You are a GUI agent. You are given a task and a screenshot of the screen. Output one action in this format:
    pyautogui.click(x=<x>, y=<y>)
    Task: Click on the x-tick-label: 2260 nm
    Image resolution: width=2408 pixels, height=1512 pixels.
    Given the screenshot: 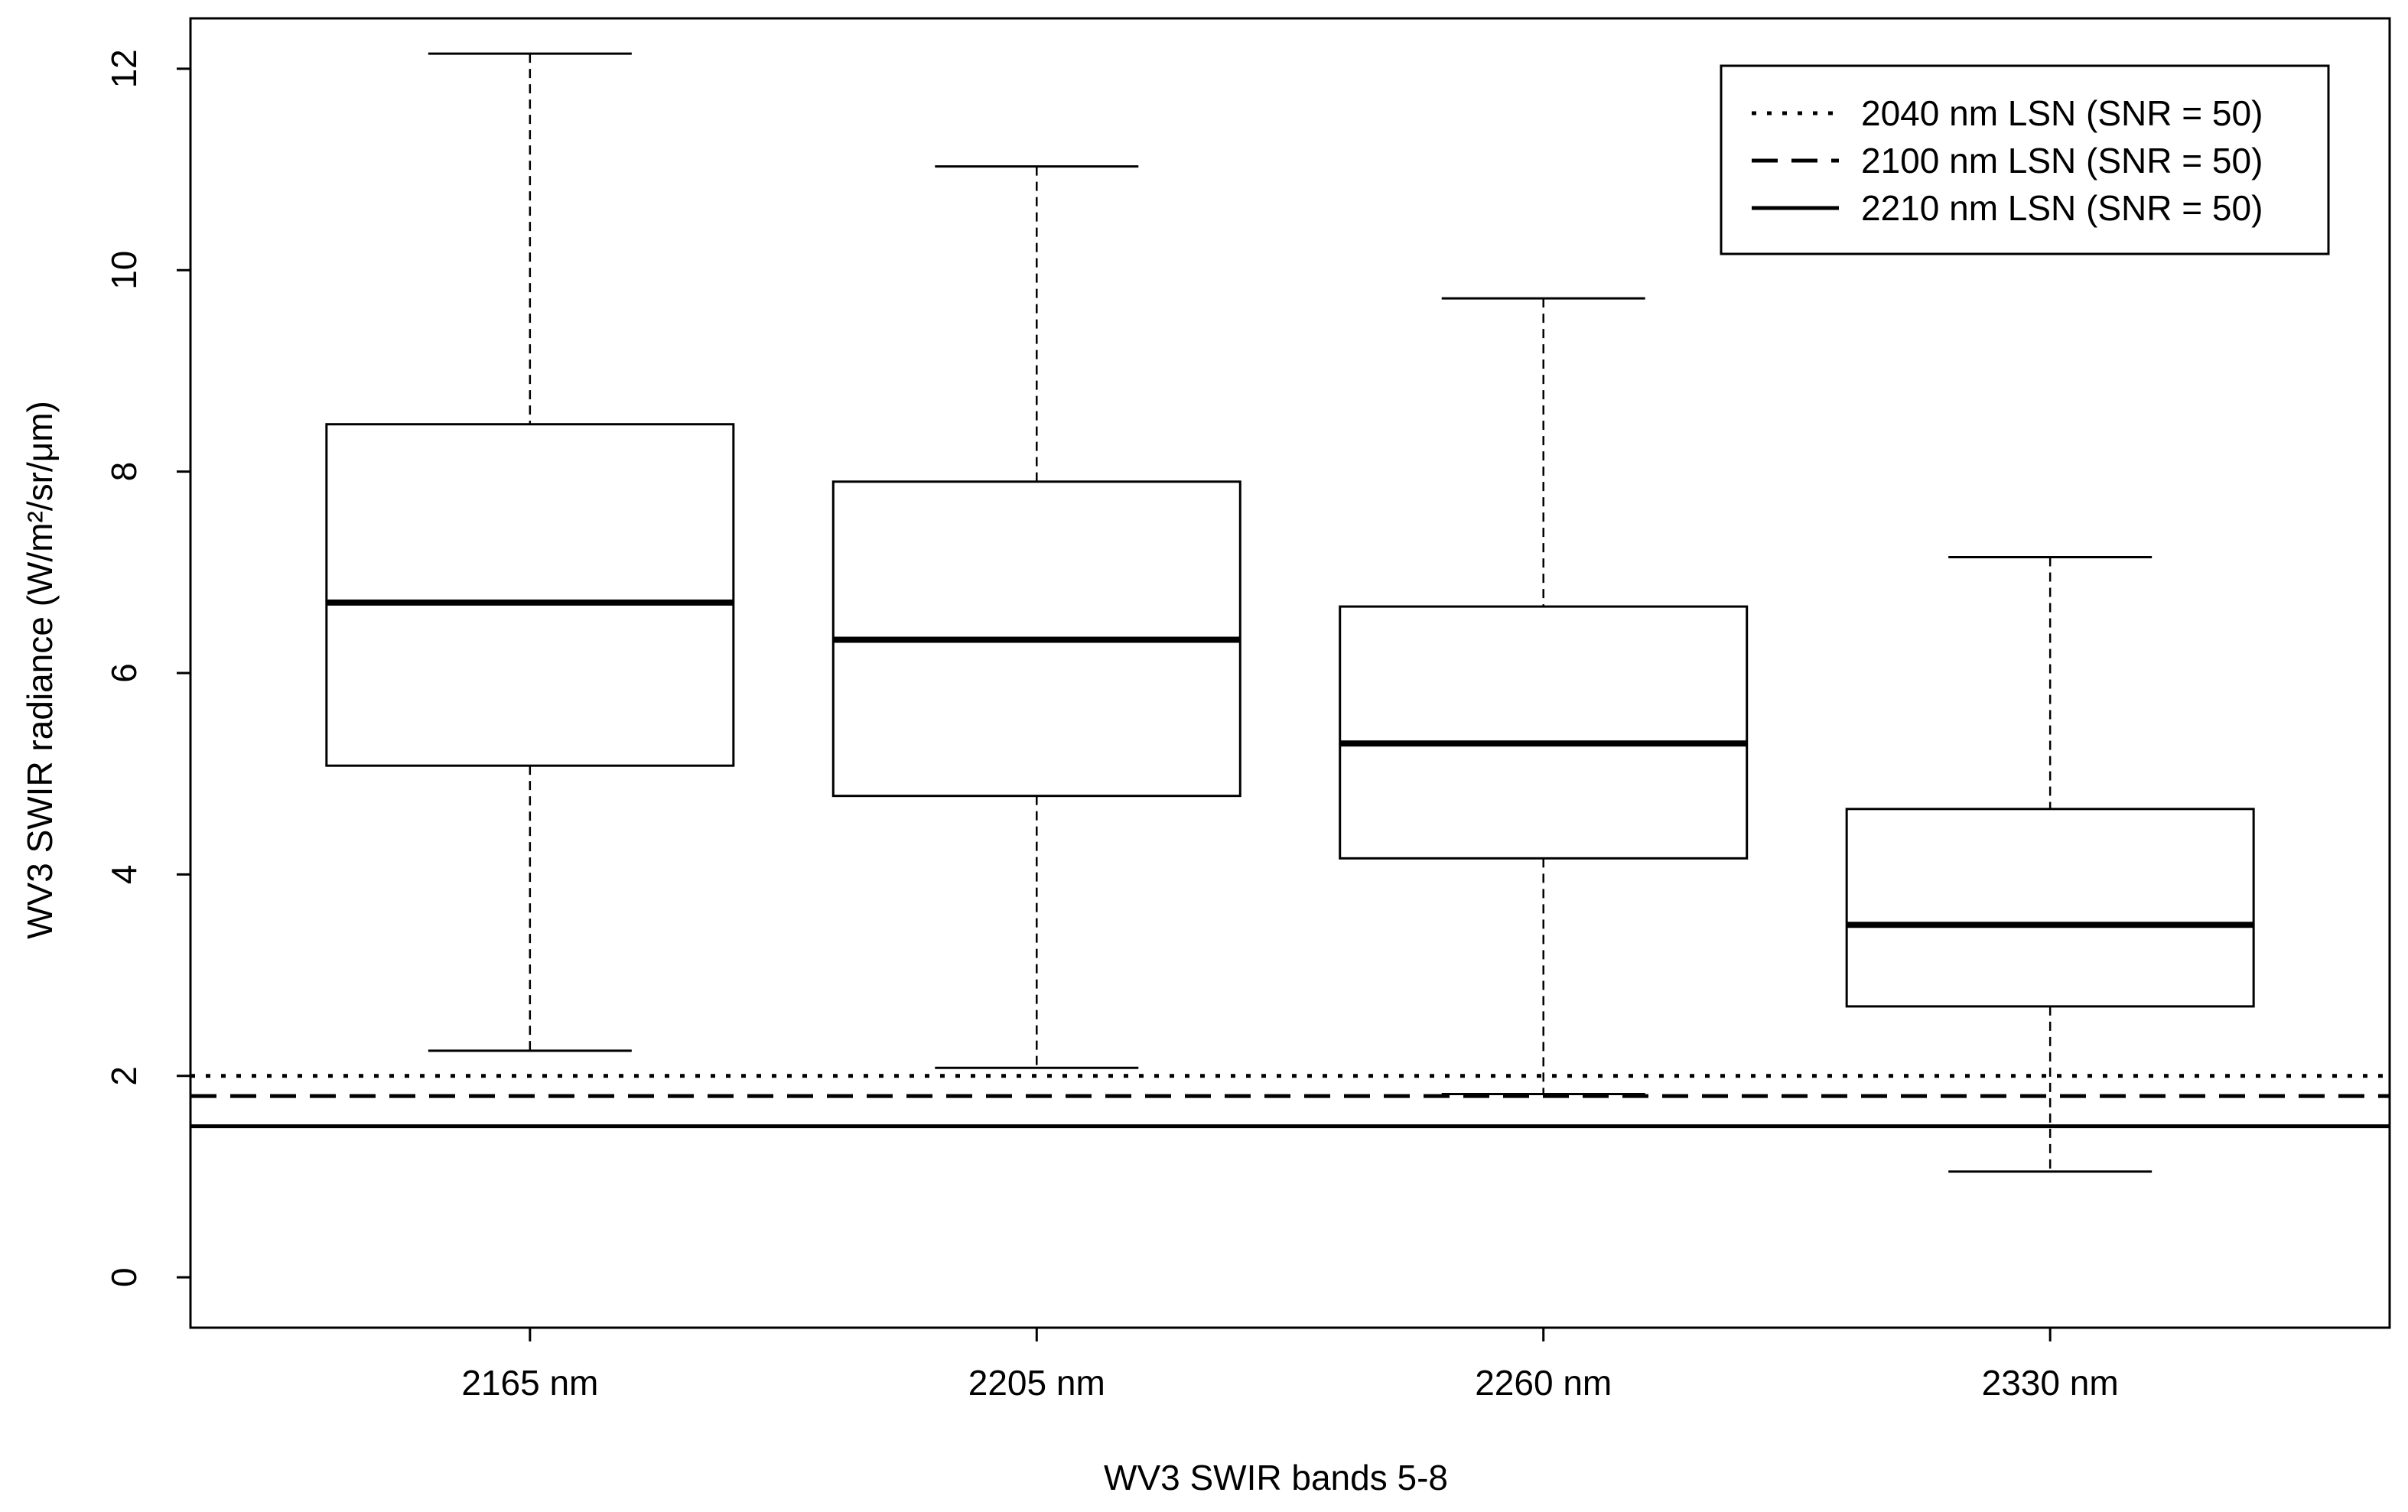 What is the action you would take?
    pyautogui.click(x=1543, y=1383)
    